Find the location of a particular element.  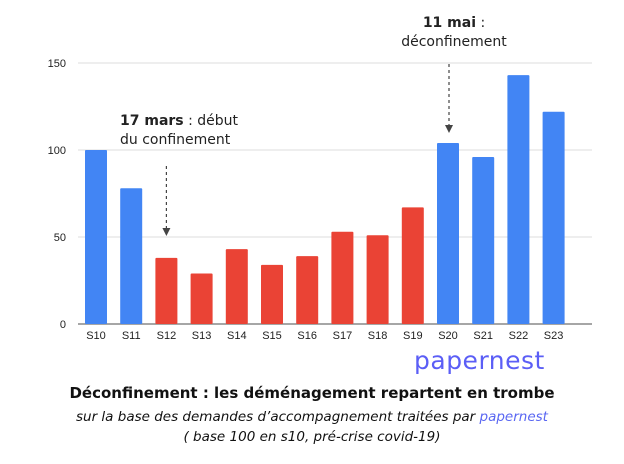

bar-S22 is located at coordinates (518, 200).